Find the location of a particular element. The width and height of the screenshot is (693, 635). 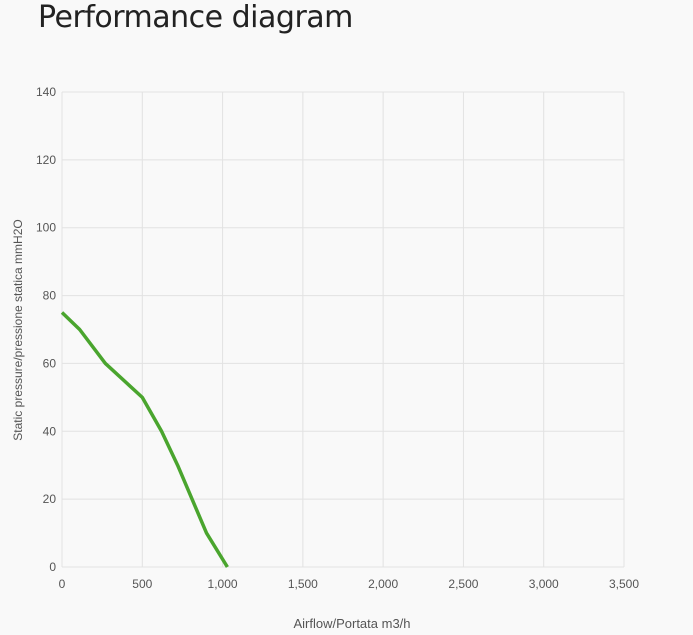

y-tick-label: 100 is located at coordinates (46, 228).